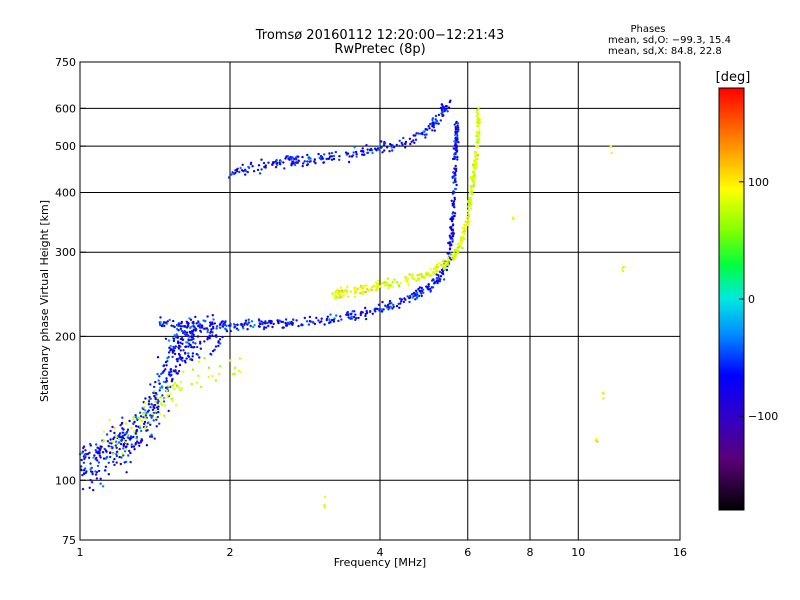 This screenshot has height=600, width=800. What do you see at coordinates (69, 540) in the screenshot?
I see `y-tick-label: 75` at bounding box center [69, 540].